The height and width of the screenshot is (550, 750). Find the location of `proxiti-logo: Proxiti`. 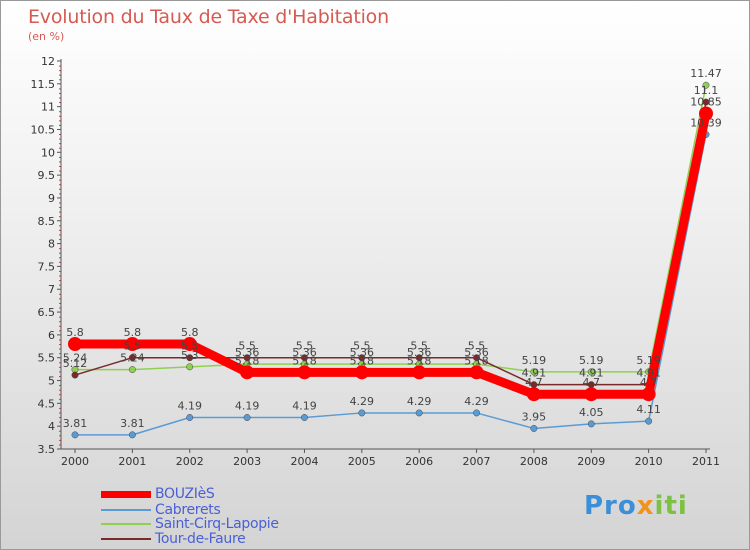

proxiti-logo: Proxiti is located at coordinates (636, 506).